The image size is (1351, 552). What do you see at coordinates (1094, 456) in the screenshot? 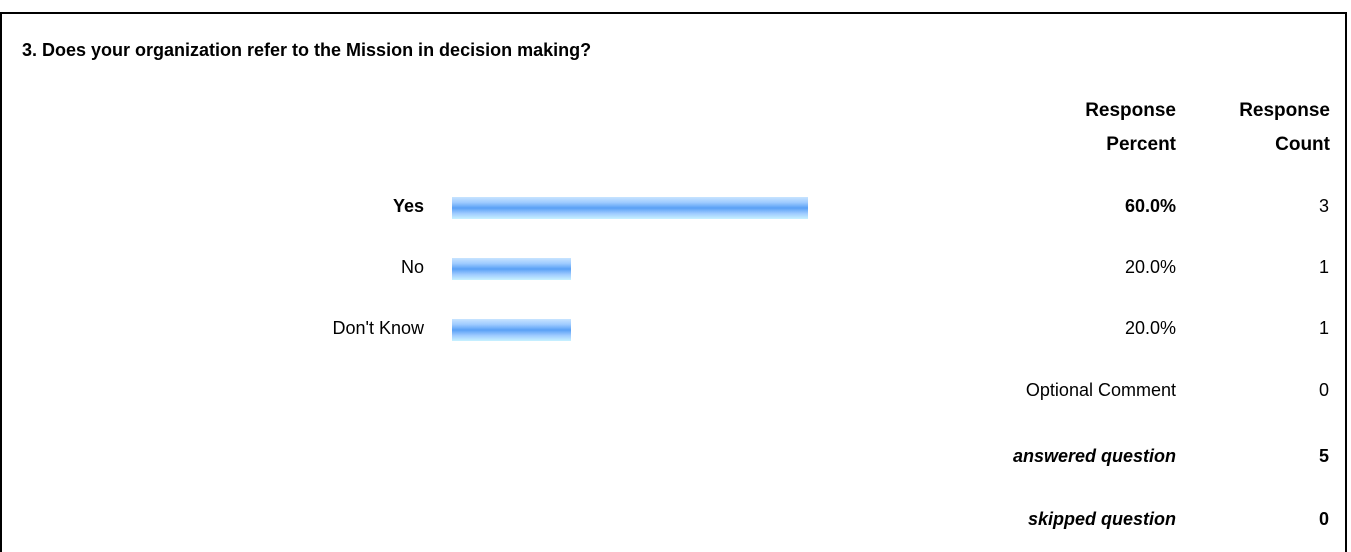
I see `answered-question-label: answered question` at bounding box center [1094, 456].